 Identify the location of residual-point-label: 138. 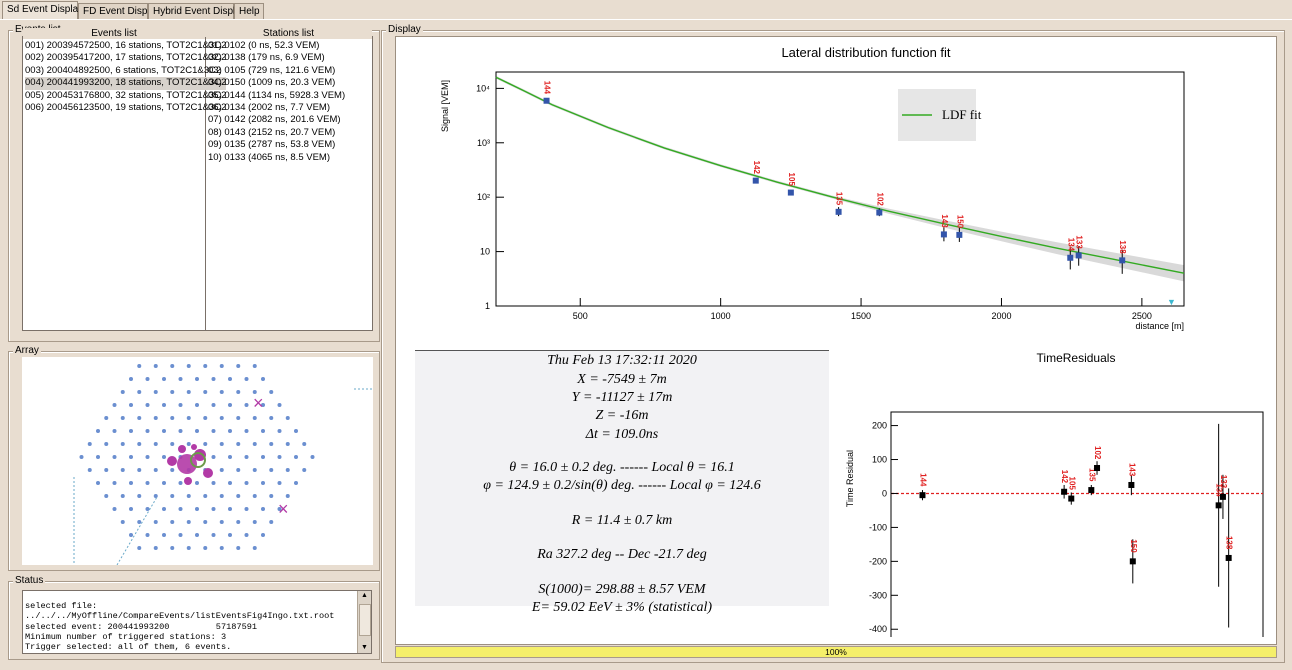
(1229, 543).